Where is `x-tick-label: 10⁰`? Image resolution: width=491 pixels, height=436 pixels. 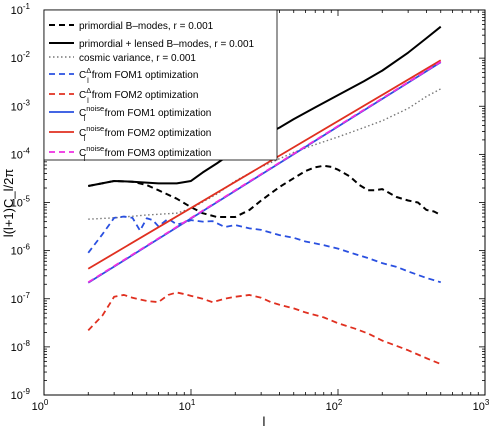 x-tick-label: 10⁰ is located at coordinates (40, 405).